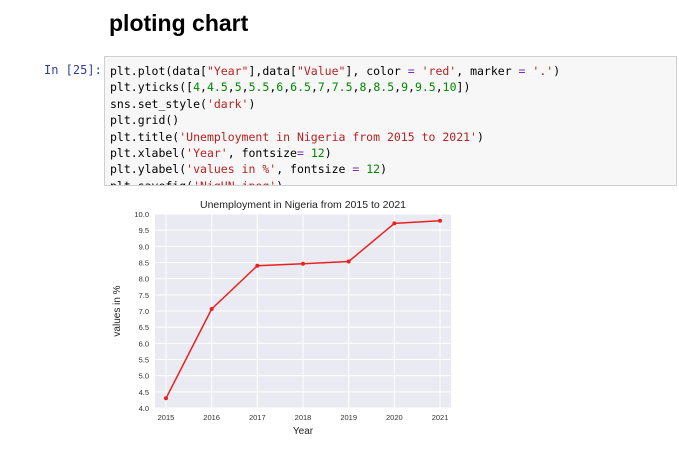 The width and height of the screenshot is (679, 450). I want to click on code-token: 6.5, so click(300, 87).